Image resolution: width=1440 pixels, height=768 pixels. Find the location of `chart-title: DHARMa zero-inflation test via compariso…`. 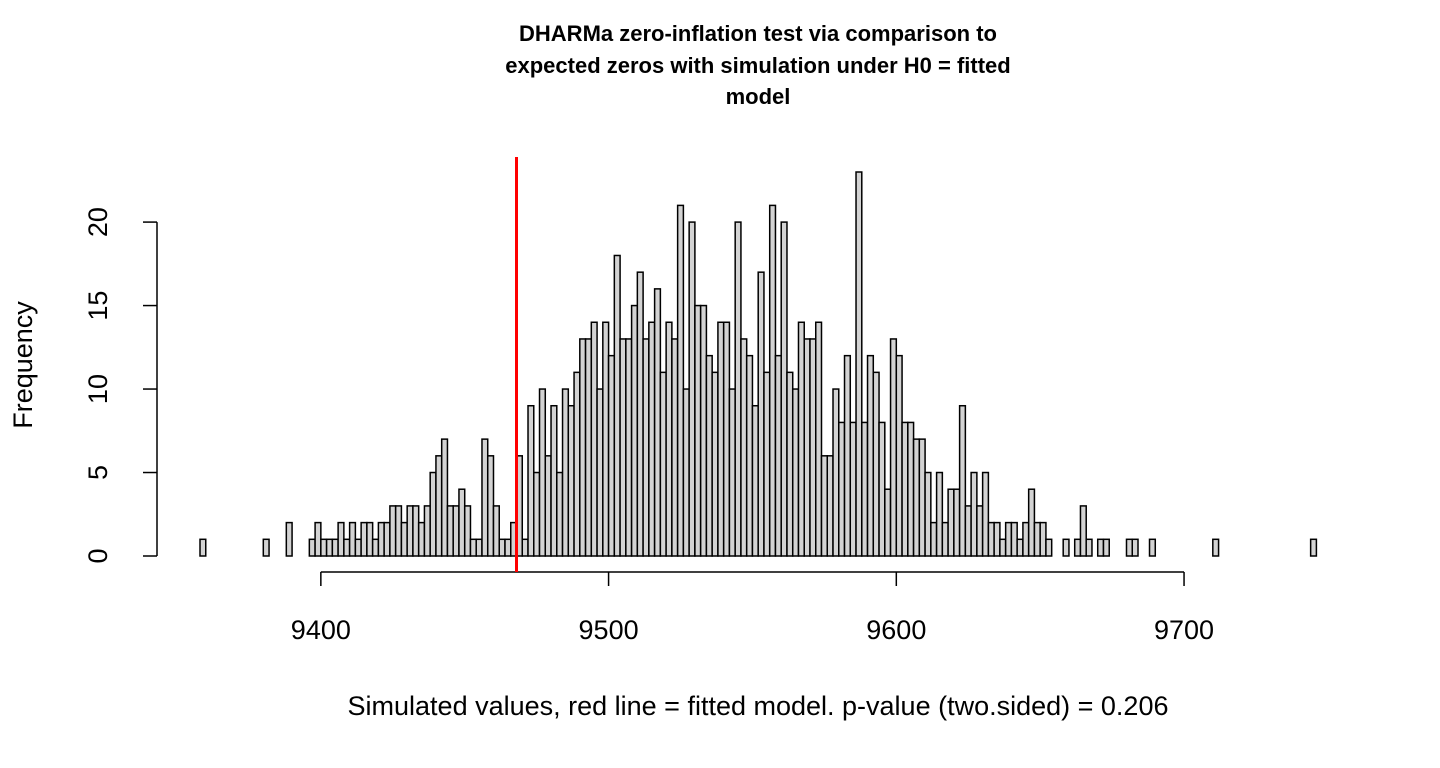

chart-title: DHARMa zero-inflation test via compariso… is located at coordinates (758, 33).